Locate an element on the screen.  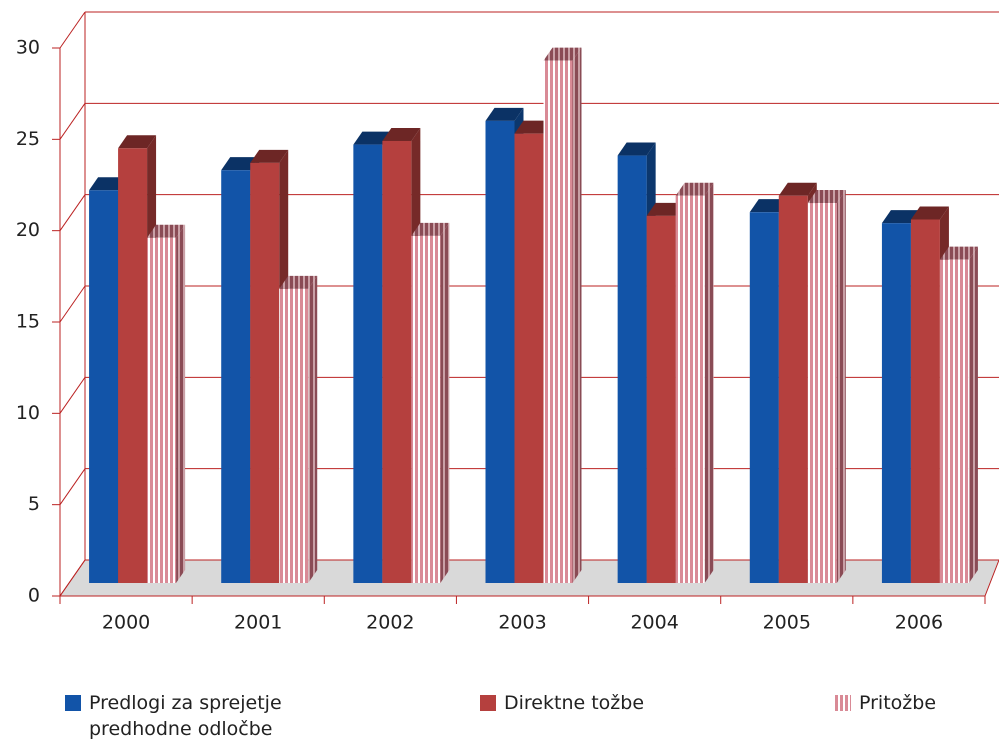
y-tick-label: 15 is located at coordinates (28, 322).